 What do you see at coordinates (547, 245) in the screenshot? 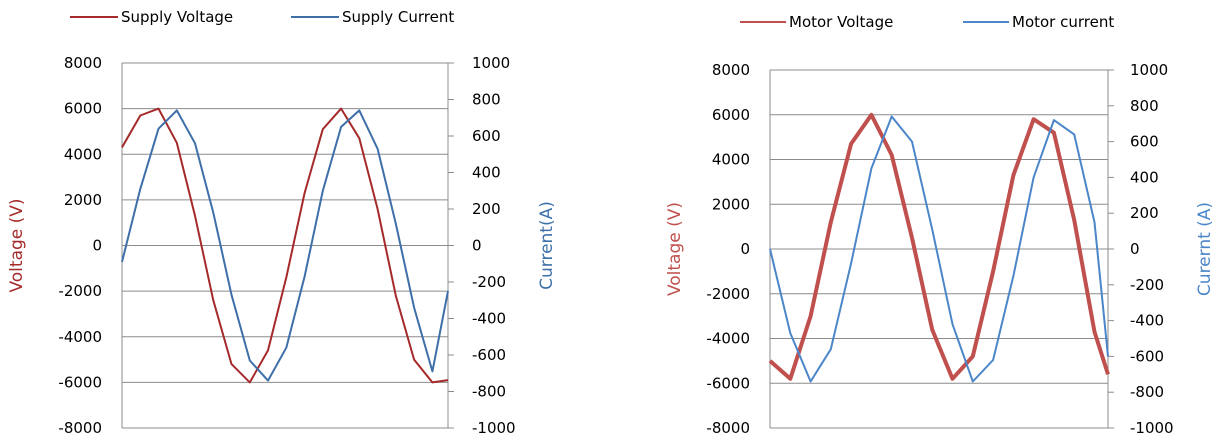
I see `y2-axis-title: Current(A)` at bounding box center [547, 245].